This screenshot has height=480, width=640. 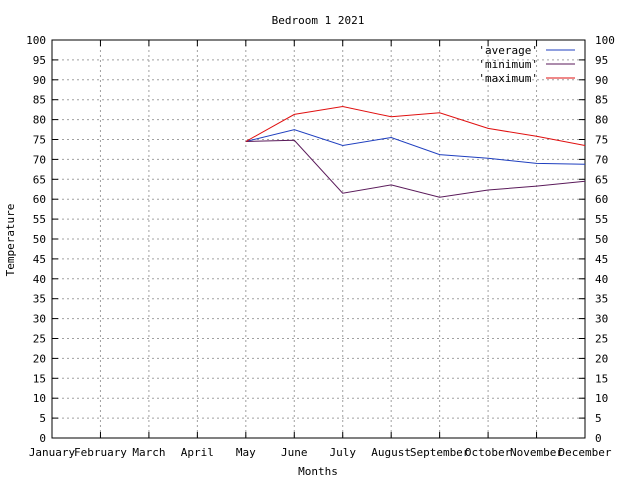 I want to click on y-tick-label-right: 55, so click(x=601, y=219).